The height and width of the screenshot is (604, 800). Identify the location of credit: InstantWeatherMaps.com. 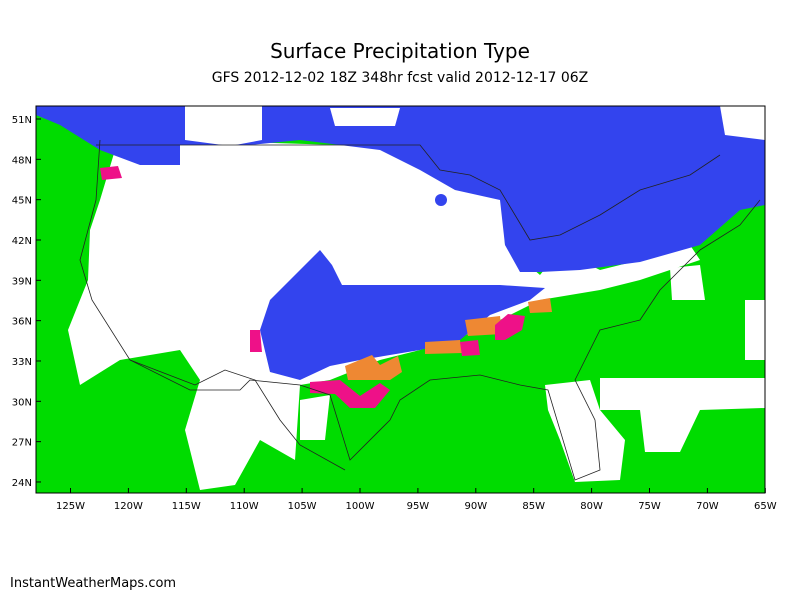
(93, 583).